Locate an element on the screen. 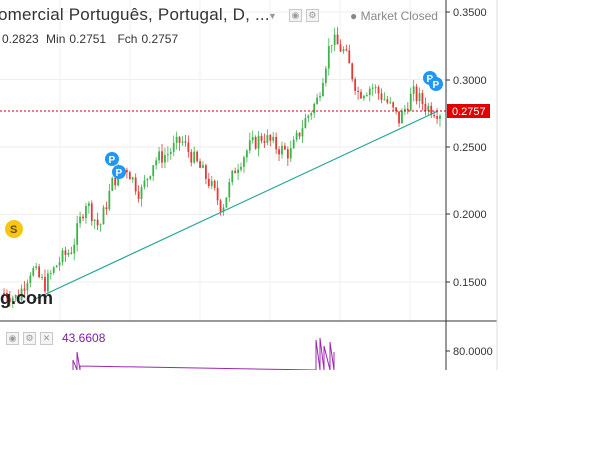 This screenshot has height=453, width=605. price-tick: 0.3000 is located at coordinates (470, 81).